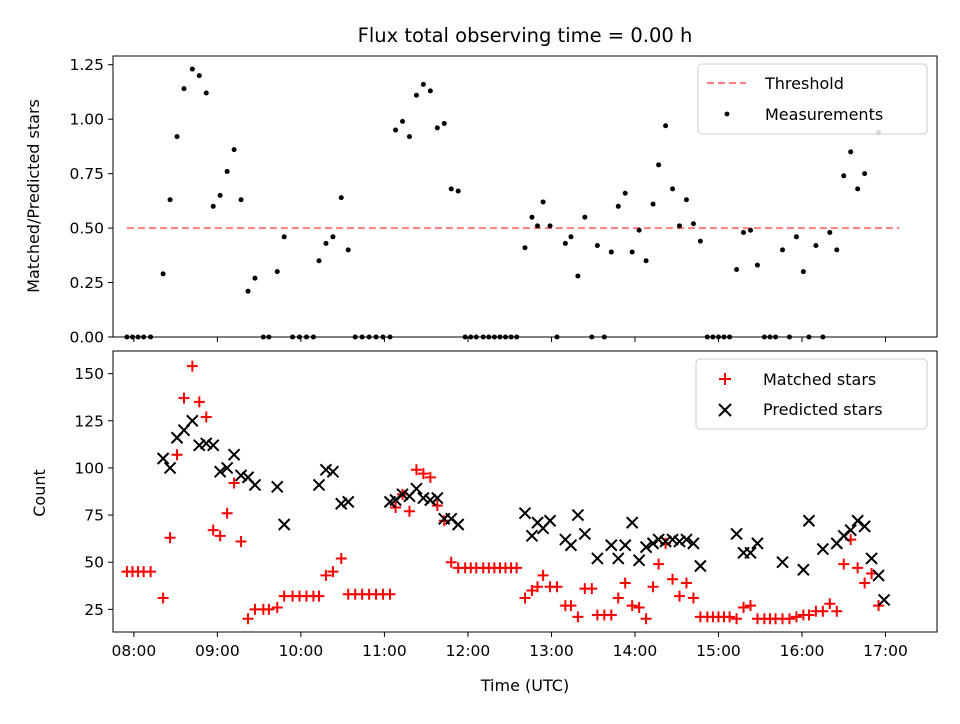 The height and width of the screenshot is (724, 960). What do you see at coordinates (39, 493) in the screenshot?
I see `bottom-y-axis-label: Count` at bounding box center [39, 493].